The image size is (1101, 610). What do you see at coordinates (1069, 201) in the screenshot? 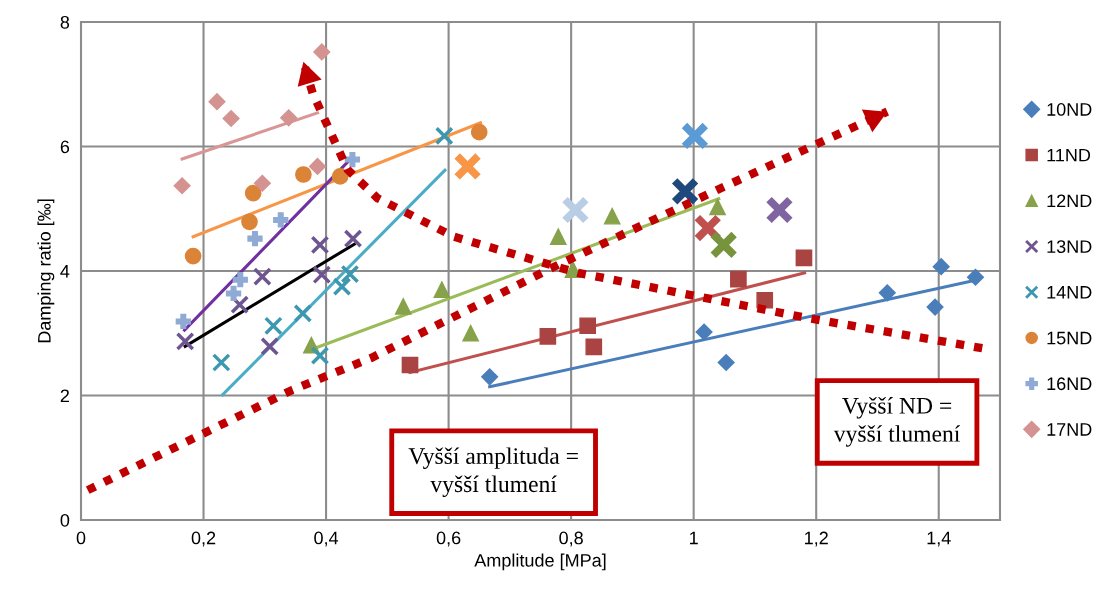
I see `legend-label: 12ND` at bounding box center [1069, 201].